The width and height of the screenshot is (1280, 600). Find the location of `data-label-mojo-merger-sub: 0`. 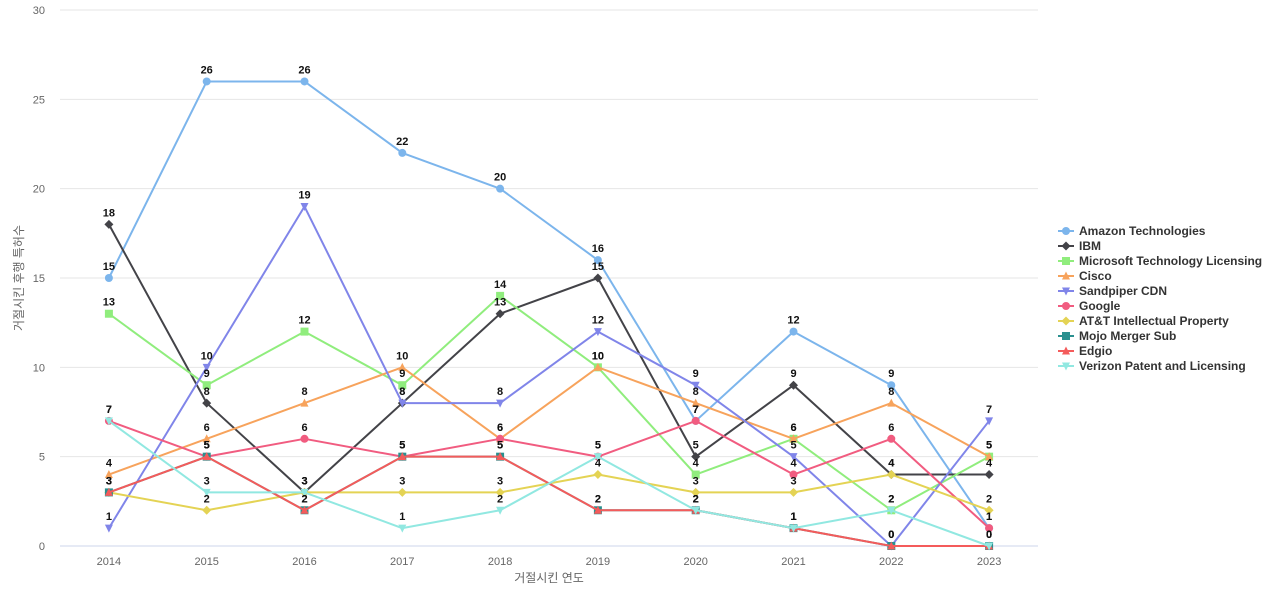

data-label-mojo-merger-sub: 0 is located at coordinates (891, 535).